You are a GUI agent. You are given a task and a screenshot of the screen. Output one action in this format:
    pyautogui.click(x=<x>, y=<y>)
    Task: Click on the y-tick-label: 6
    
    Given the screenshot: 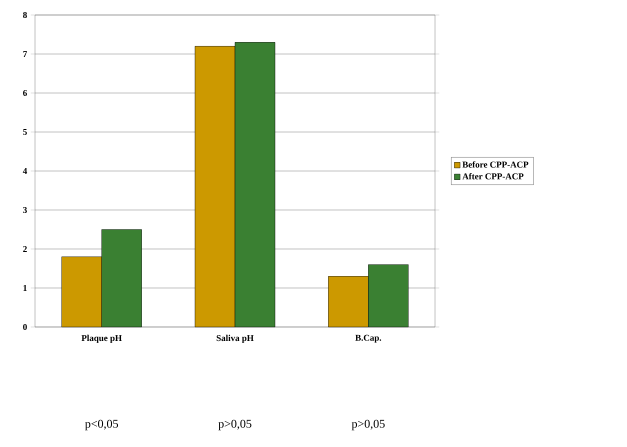 What is the action you would take?
    pyautogui.click(x=25, y=93)
    